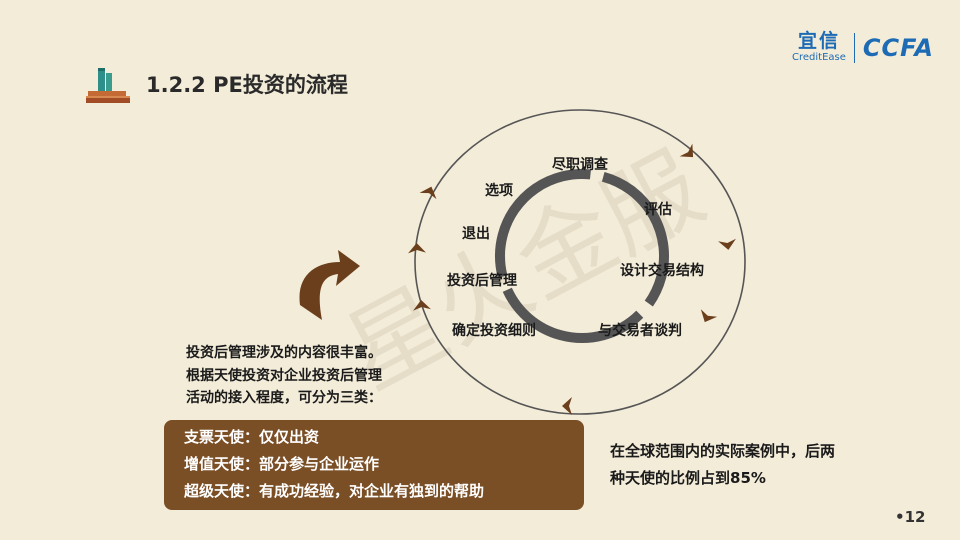  Describe the element at coordinates (640, 331) in the screenshot. I see `step-negotiation: 与交易者谈判` at that location.